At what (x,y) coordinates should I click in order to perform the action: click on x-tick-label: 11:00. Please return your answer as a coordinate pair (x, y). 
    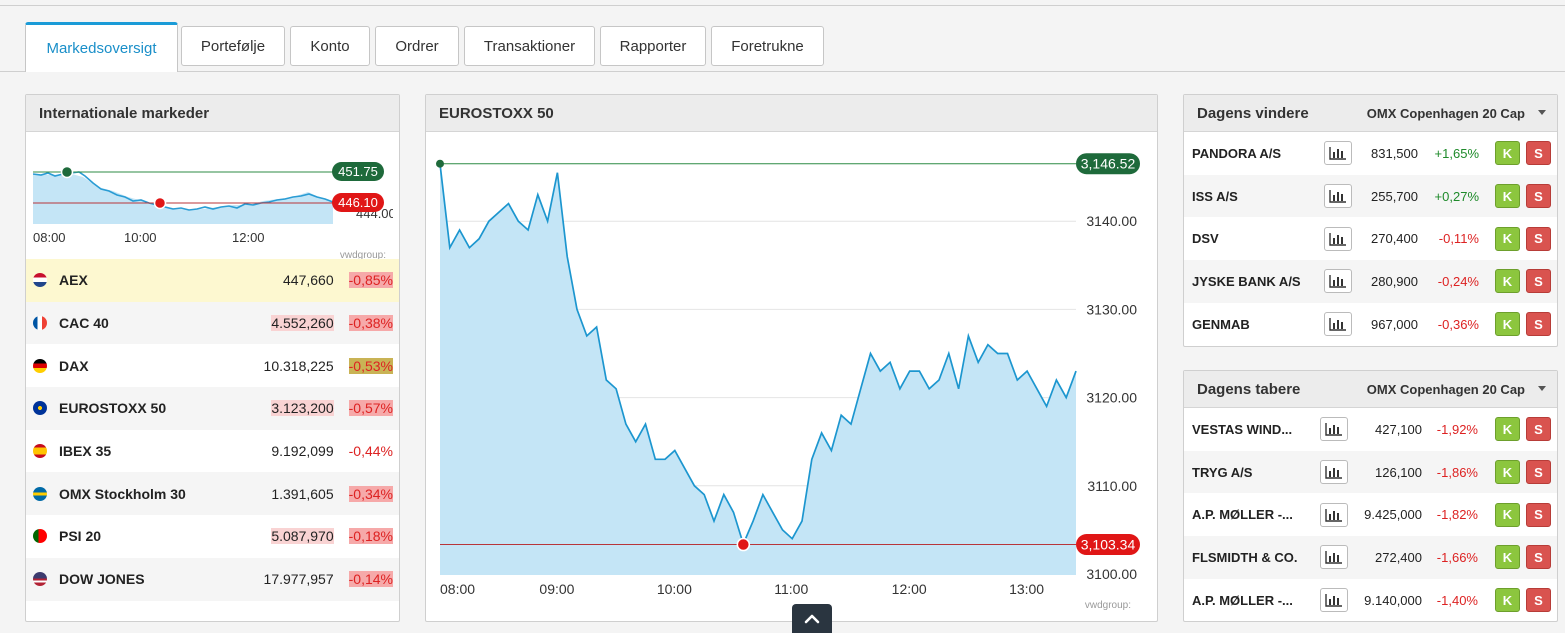
    Looking at the image, I should click on (791, 589).